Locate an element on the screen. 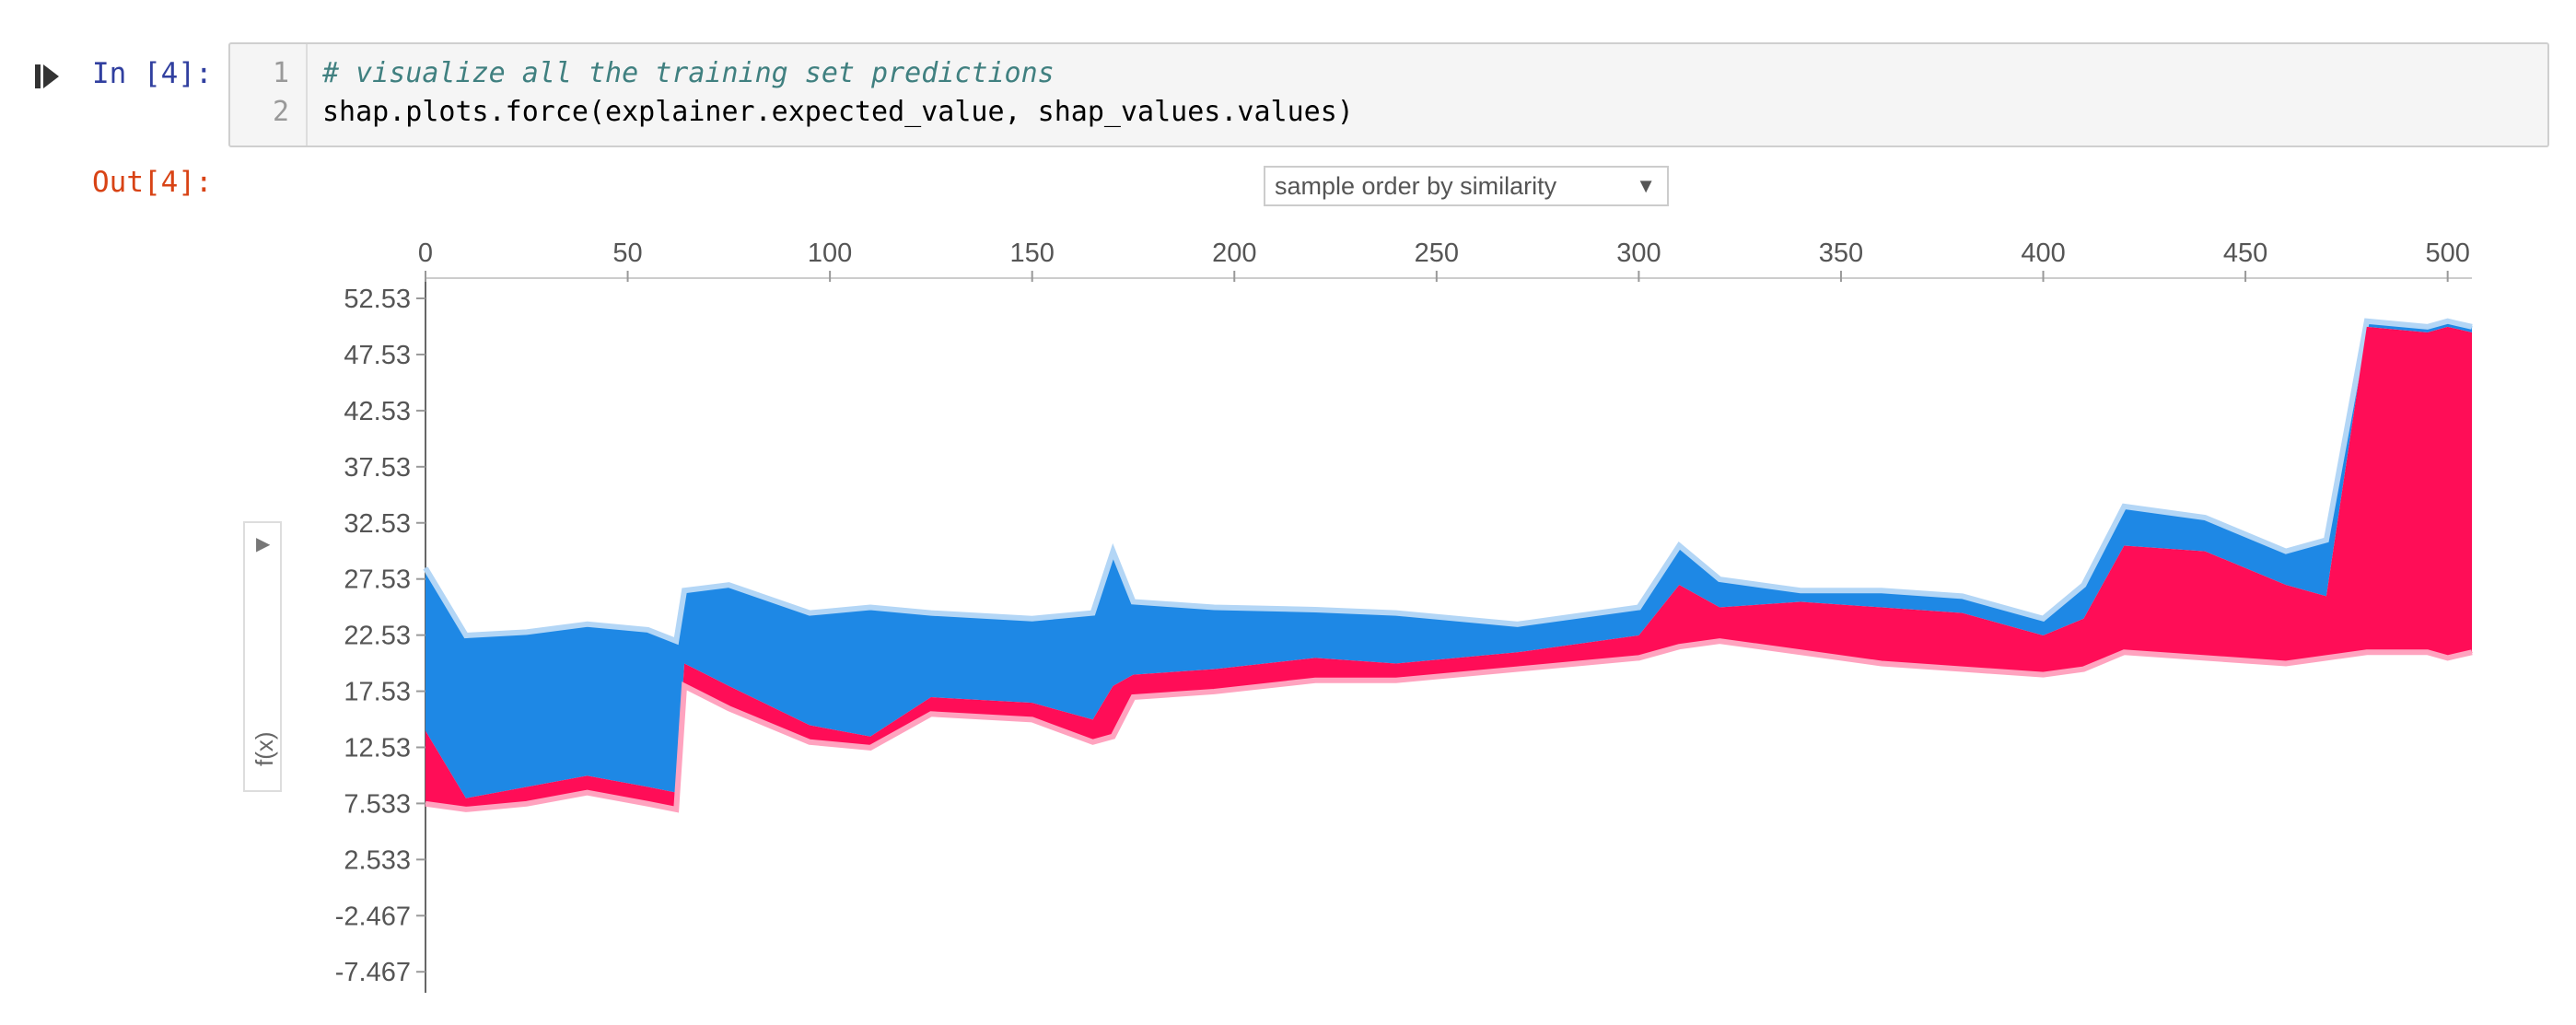  y-tick-label: -7.467 is located at coordinates (373, 972).